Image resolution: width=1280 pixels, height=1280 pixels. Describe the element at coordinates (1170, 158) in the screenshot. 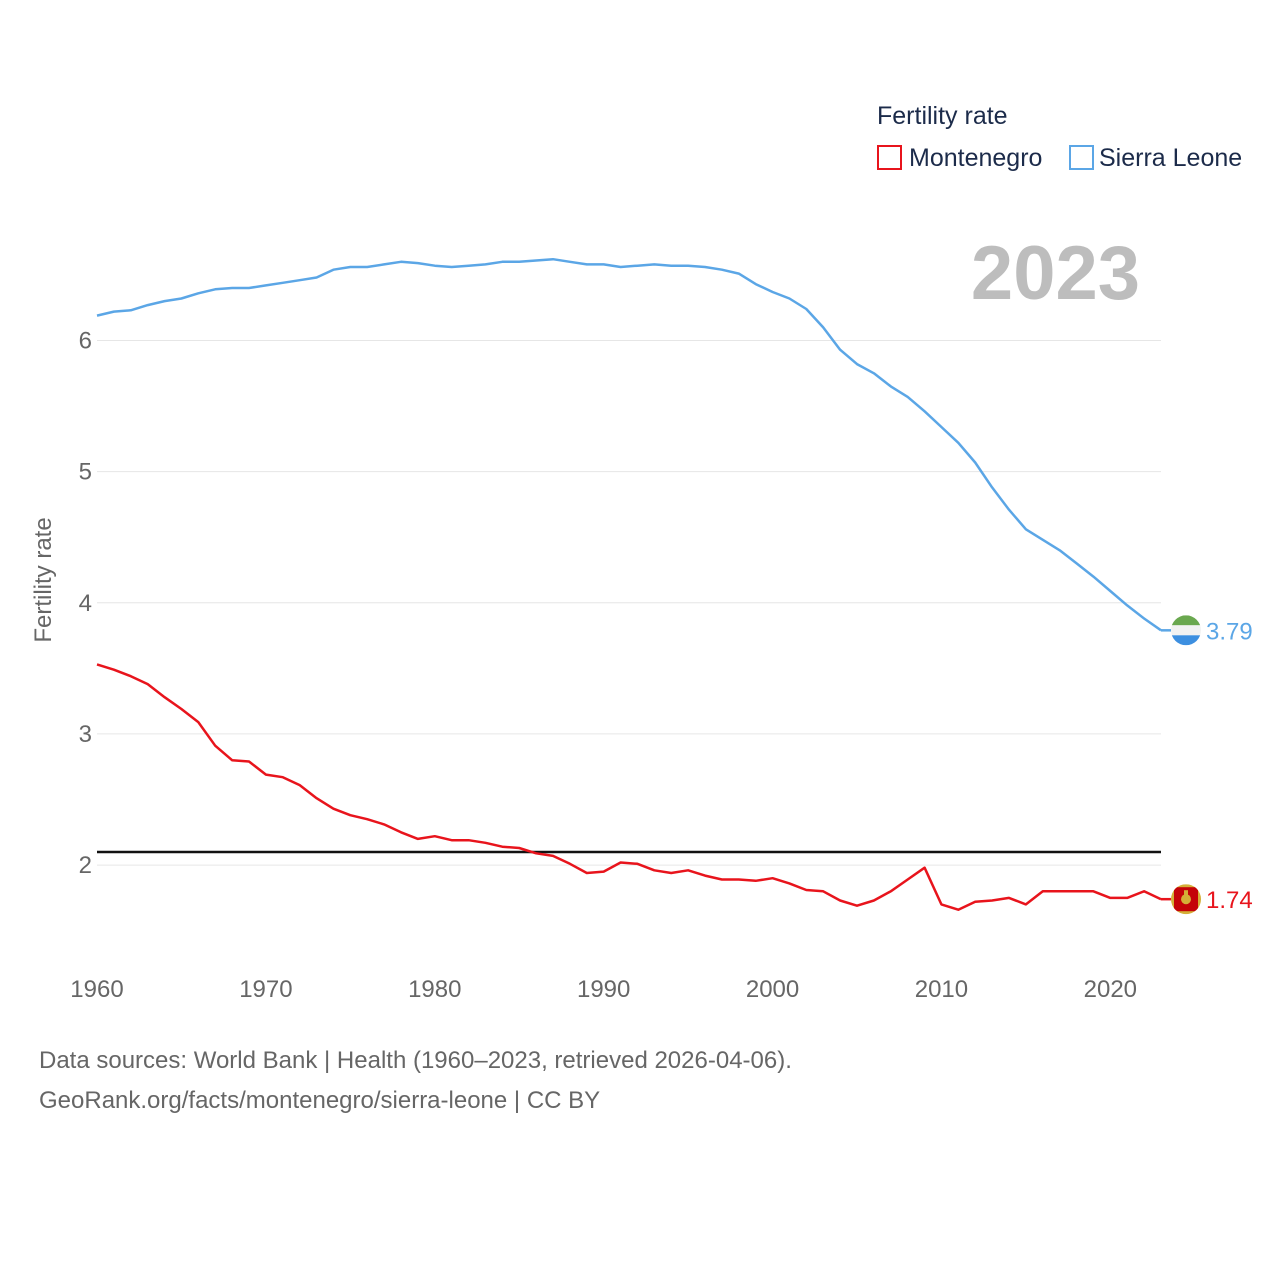

I see `legend-label-sierra-leone: Sierra Leone` at that location.